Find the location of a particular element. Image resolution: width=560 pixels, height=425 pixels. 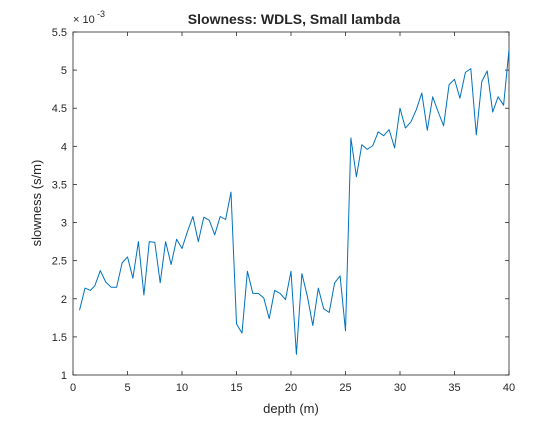

y-tick-label: 1.5 is located at coordinates (59, 338).